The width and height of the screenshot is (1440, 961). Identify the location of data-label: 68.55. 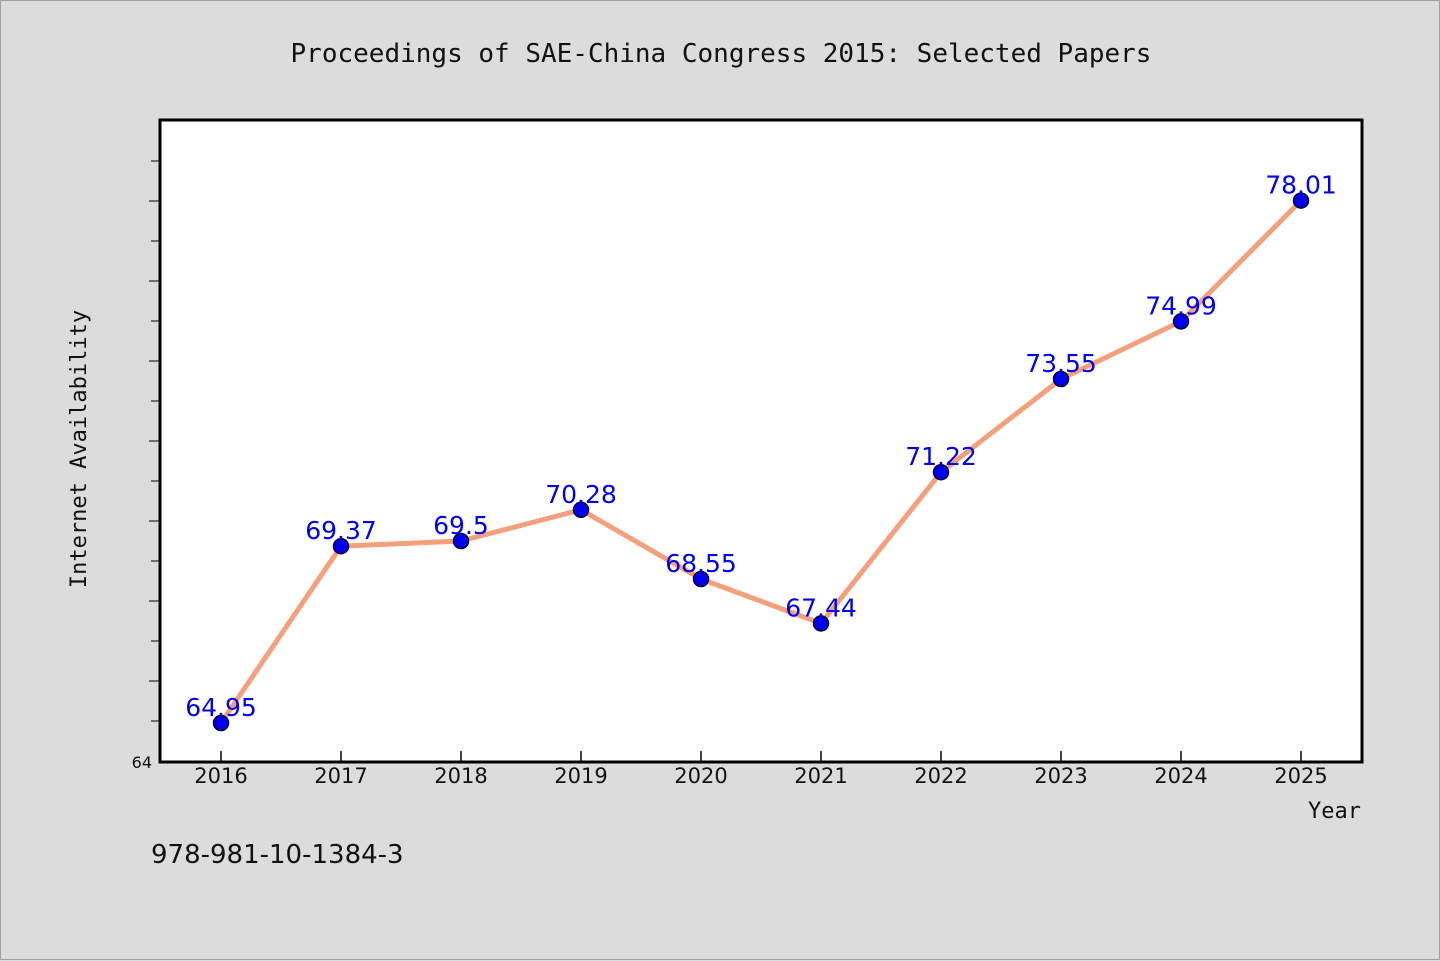
(701, 563).